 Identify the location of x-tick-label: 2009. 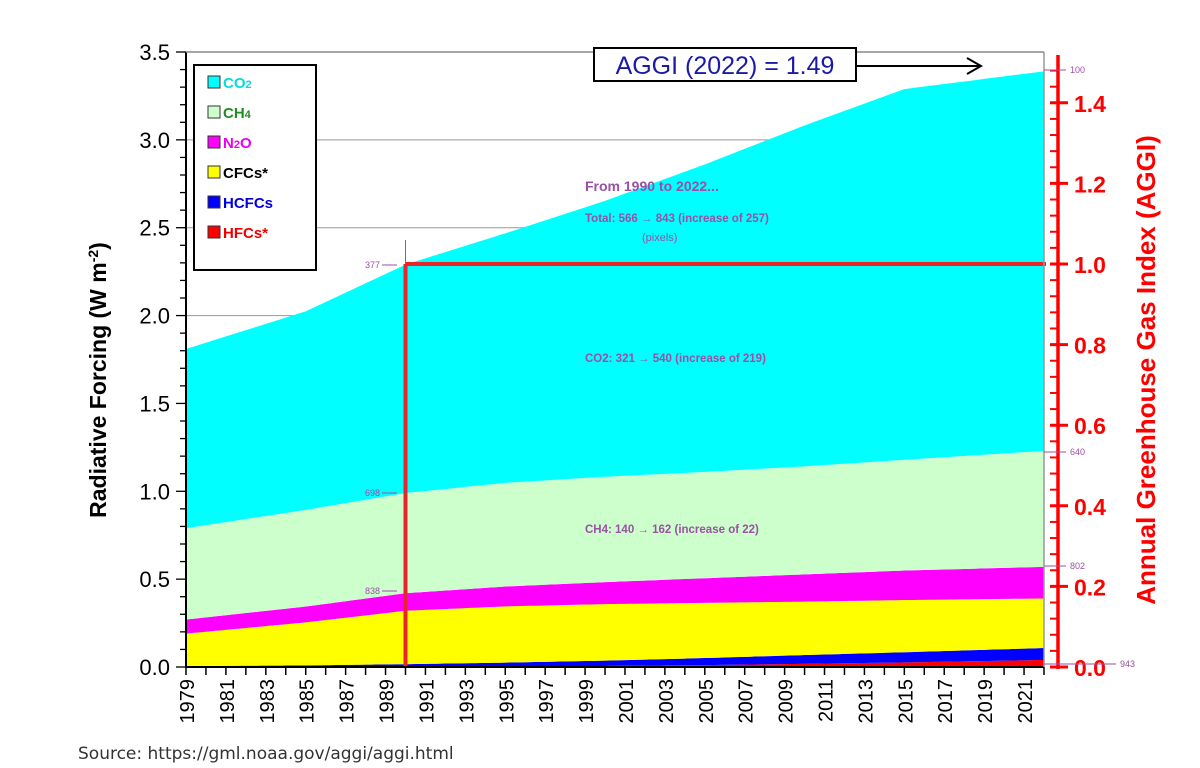
(787, 701).